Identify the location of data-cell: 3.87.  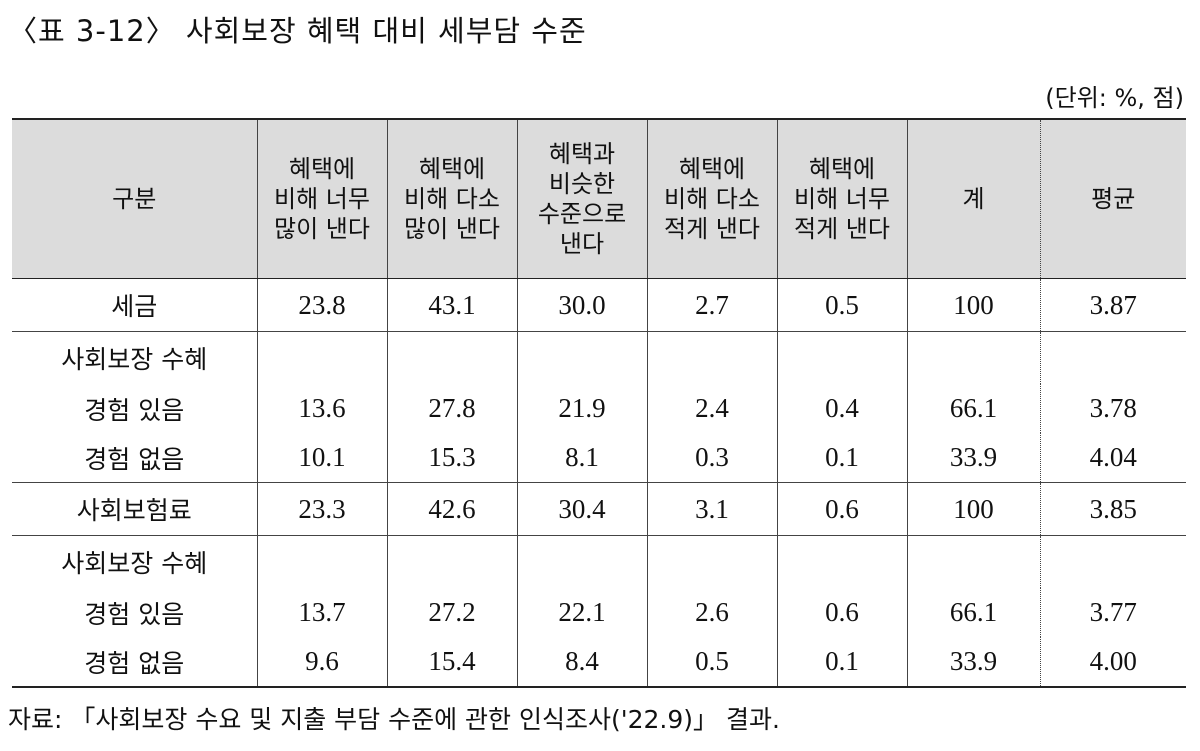
(1112, 305).